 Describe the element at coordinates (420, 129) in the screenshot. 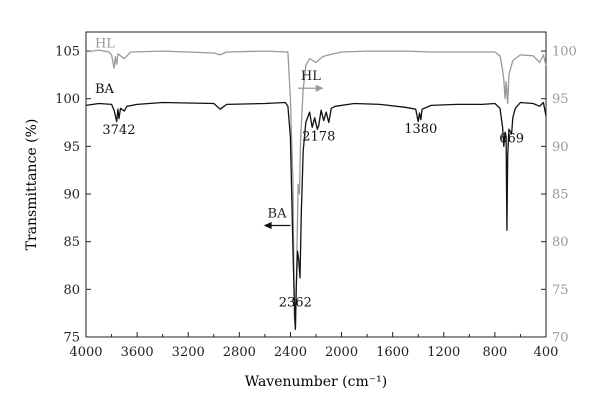

I see `annotation-1380: 1380` at that location.